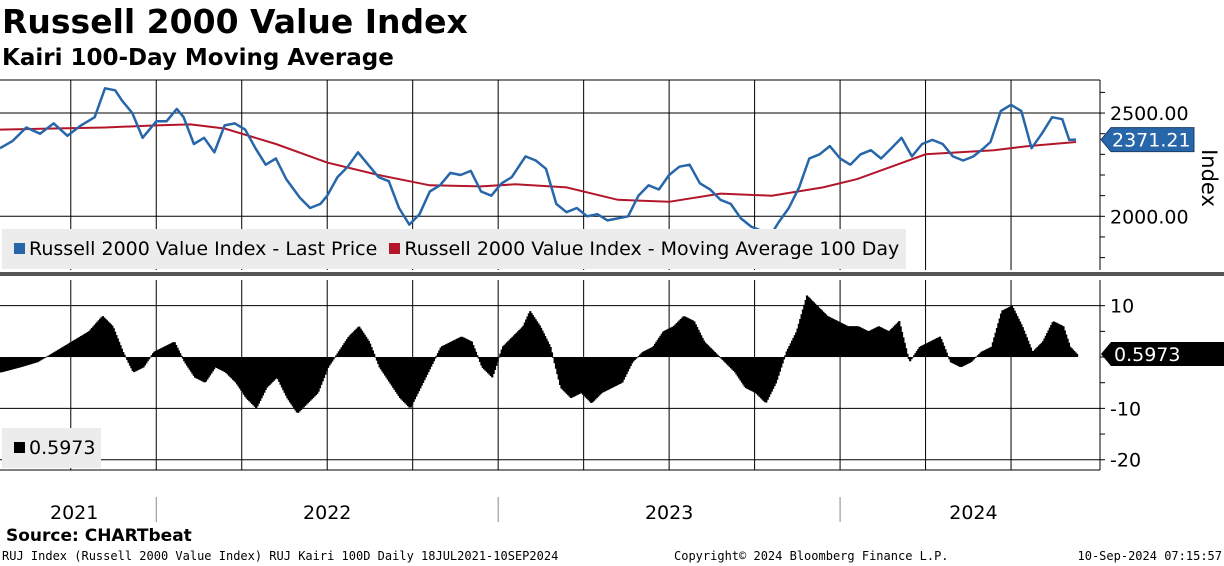 The image size is (1224, 566). Describe the element at coordinates (195, 249) in the screenshot. I see `legend-item-last-price: Russell 2000 Value Index - Last Price` at that location.